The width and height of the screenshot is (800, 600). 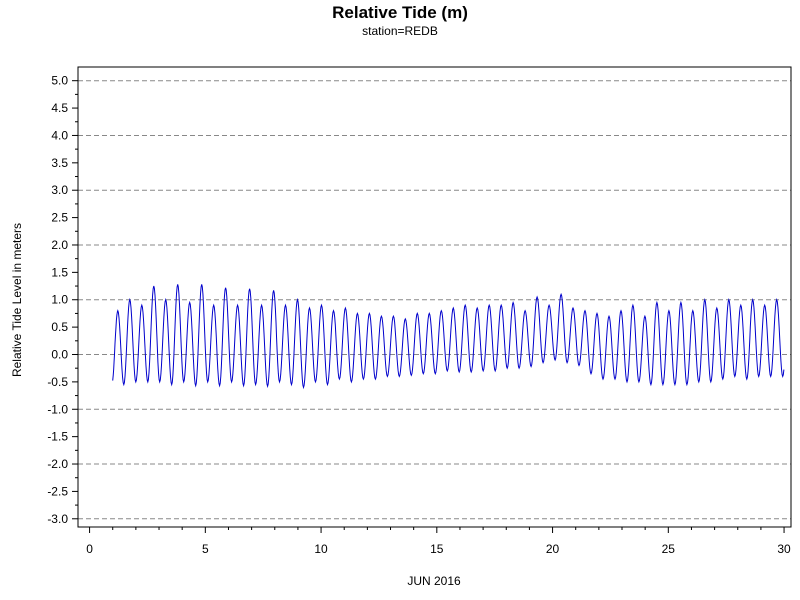 I want to click on y-axis-label: Relative Tide Level in meters, so click(x=17, y=300).